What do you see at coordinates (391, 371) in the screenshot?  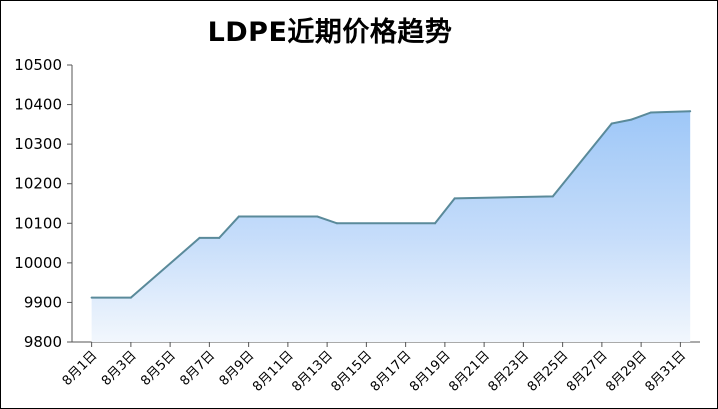 I see `x-tick-label: 8月17日` at bounding box center [391, 371].